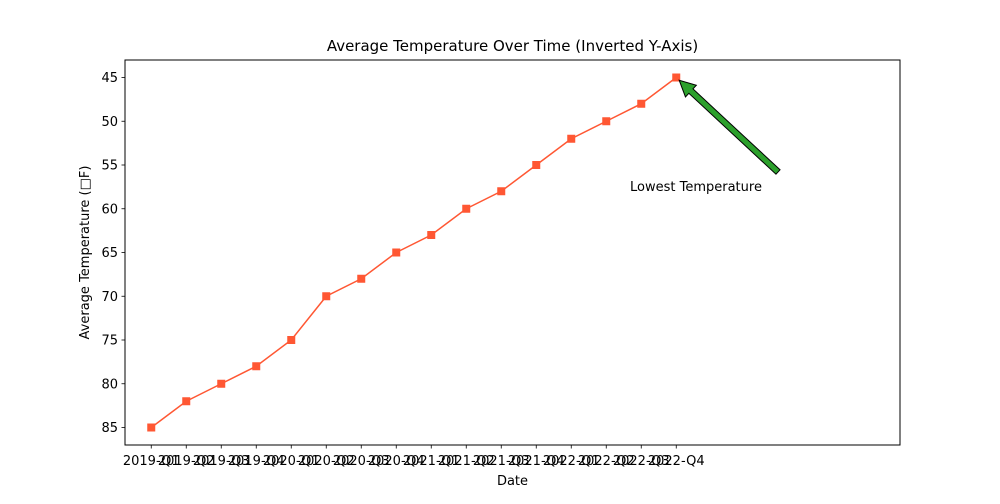  Describe the element at coordinates (641, 461) in the screenshot. I see `x-tick-label: 2022-Q3` at that location.